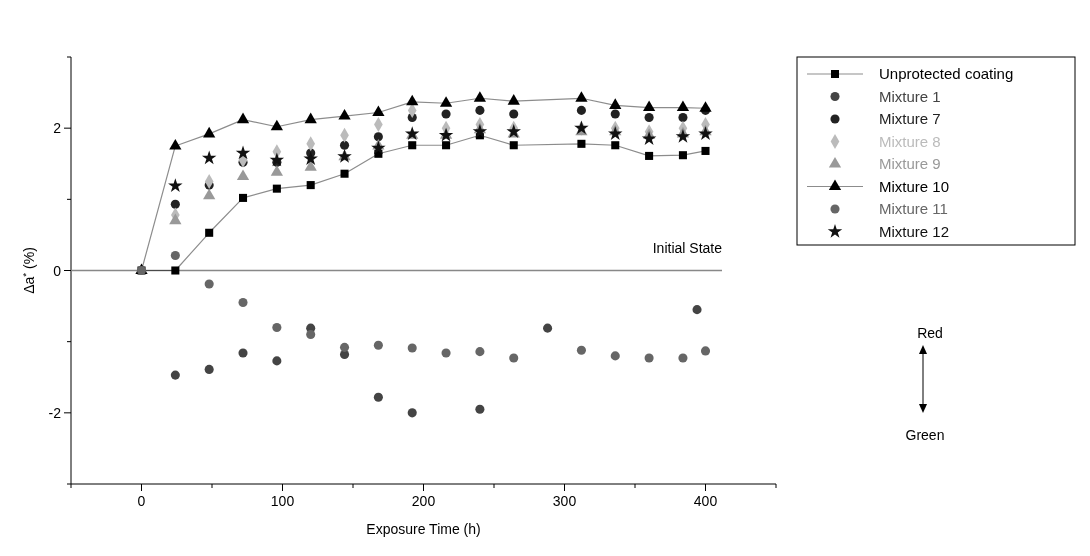  Describe the element at coordinates (57, 128) in the screenshot. I see `y-tick-label: 2` at that location.